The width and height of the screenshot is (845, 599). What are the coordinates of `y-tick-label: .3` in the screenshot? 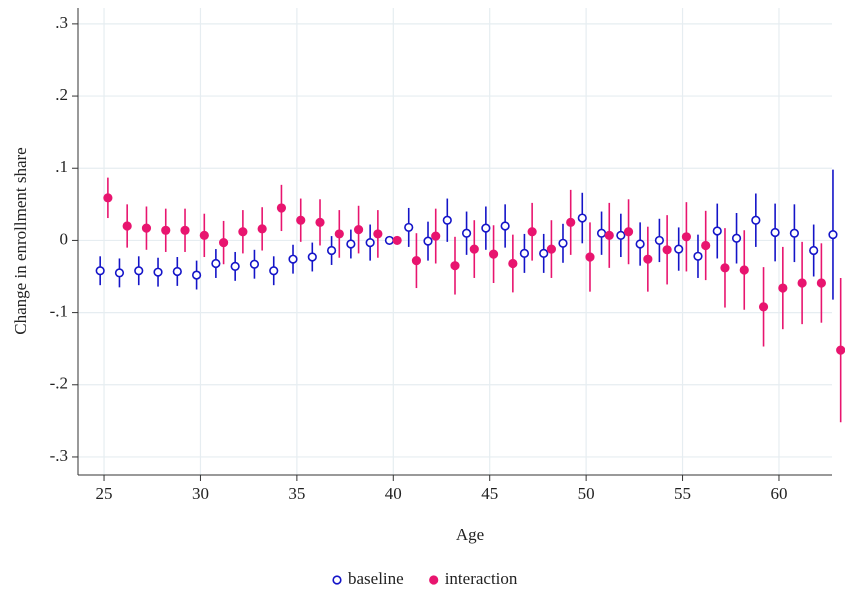 It's located at (61, 22).